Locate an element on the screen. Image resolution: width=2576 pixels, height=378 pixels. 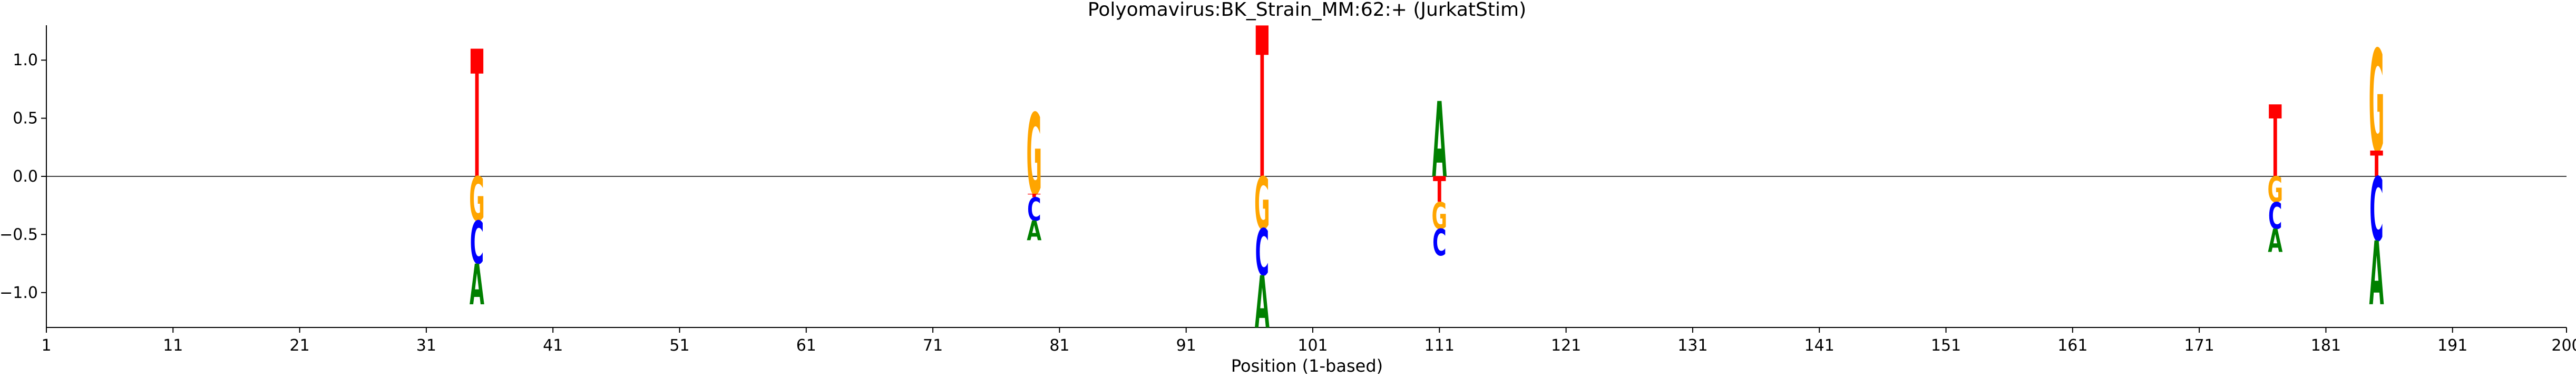
y-tick-label: −1.0 is located at coordinates (19, 293).